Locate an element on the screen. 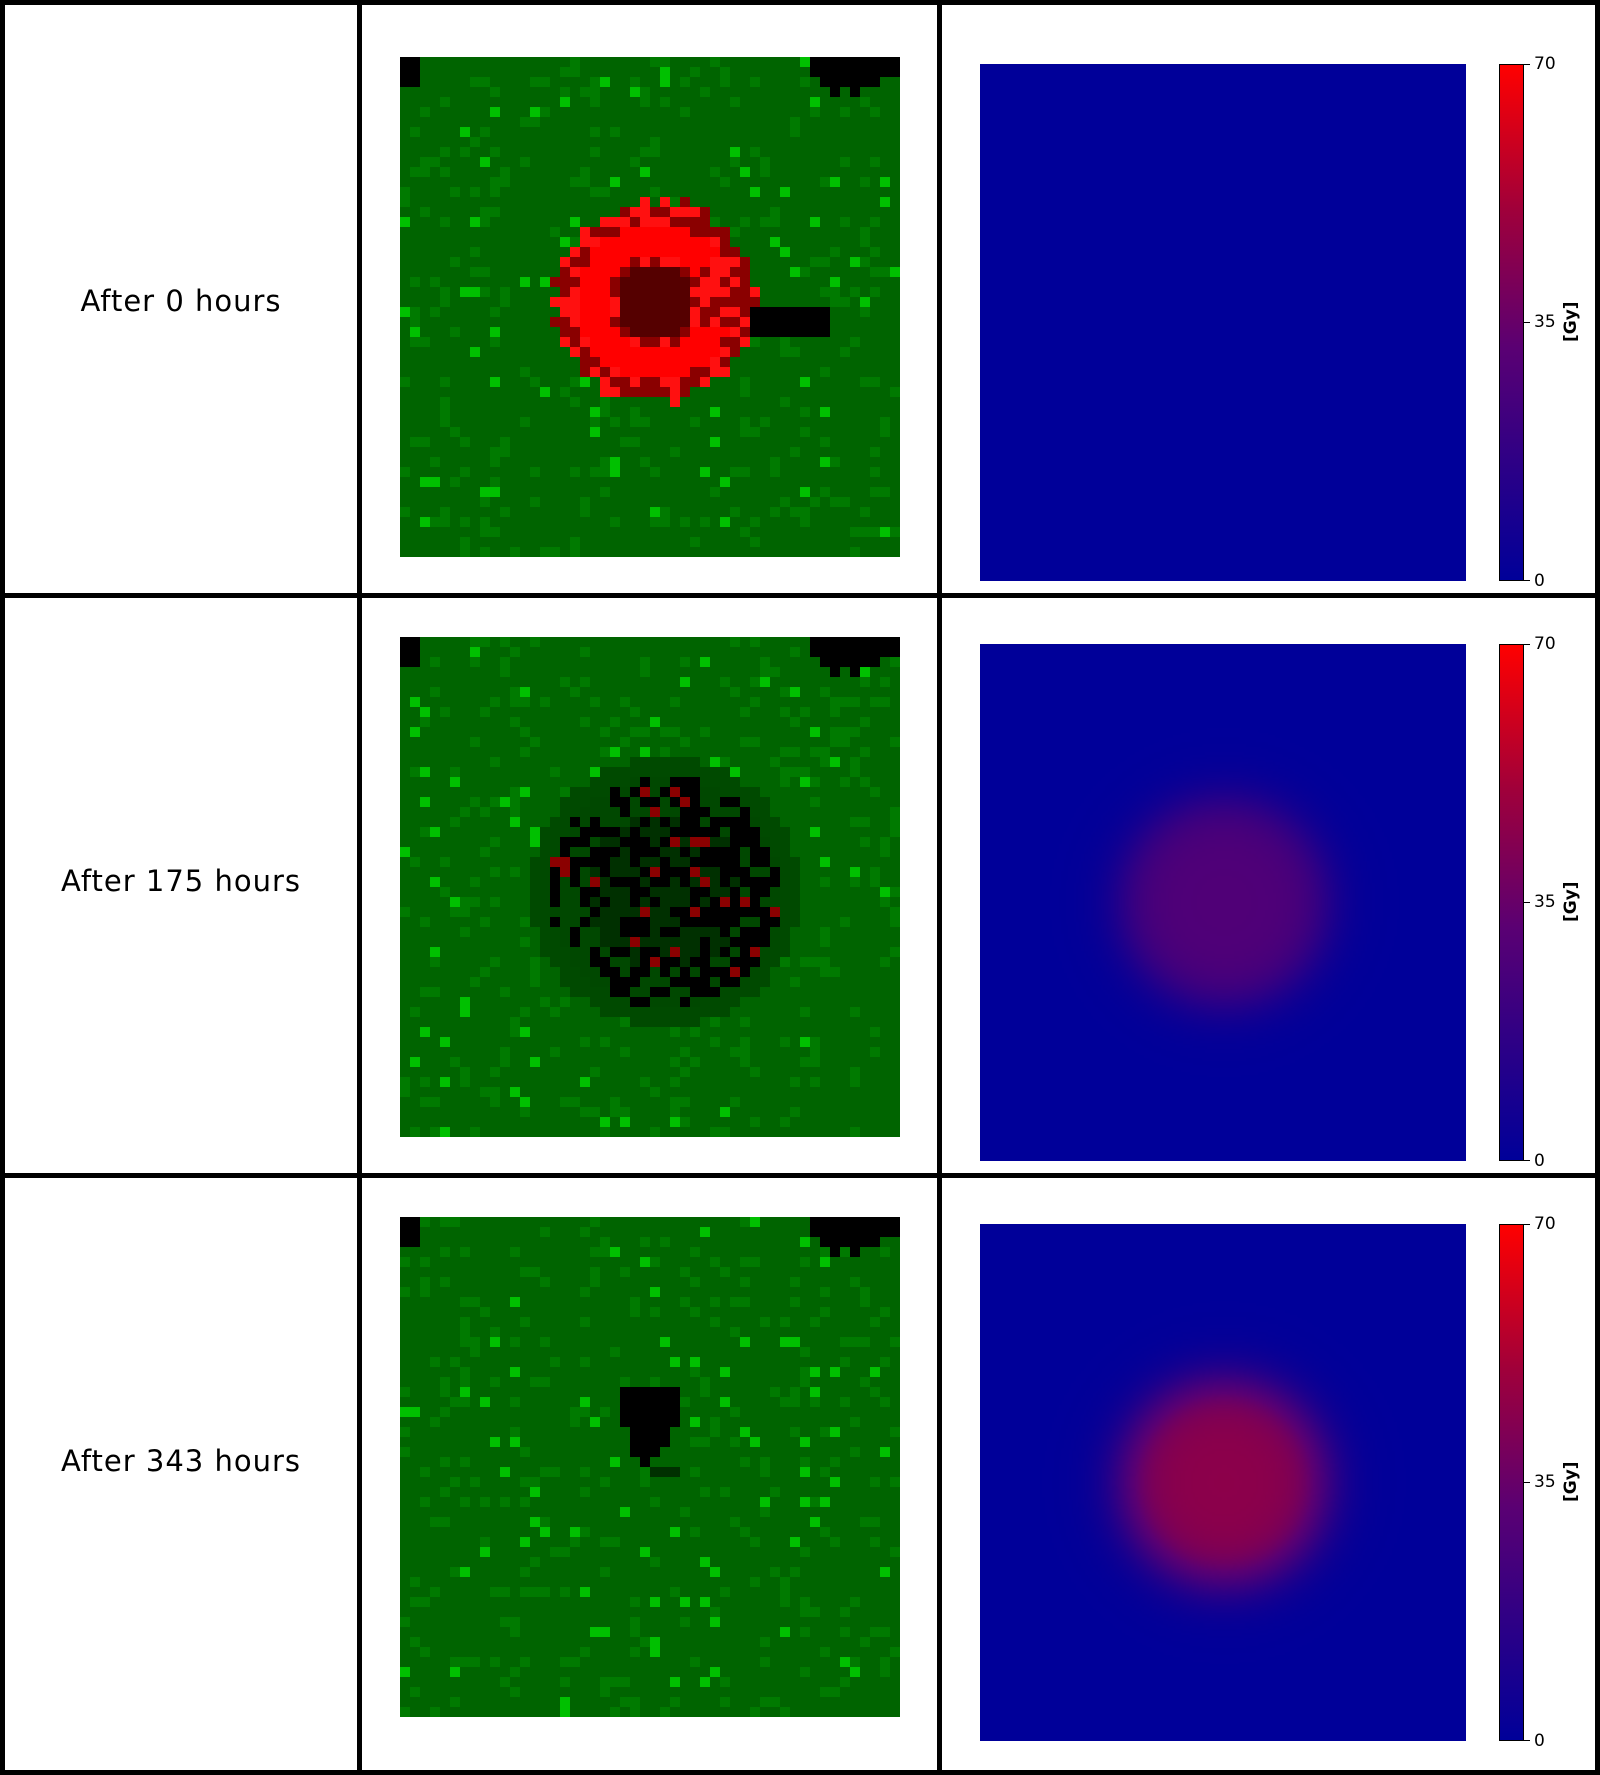 This screenshot has height=1775, width=1600. row-label-0h: After 0 hours is located at coordinates (181, 301).